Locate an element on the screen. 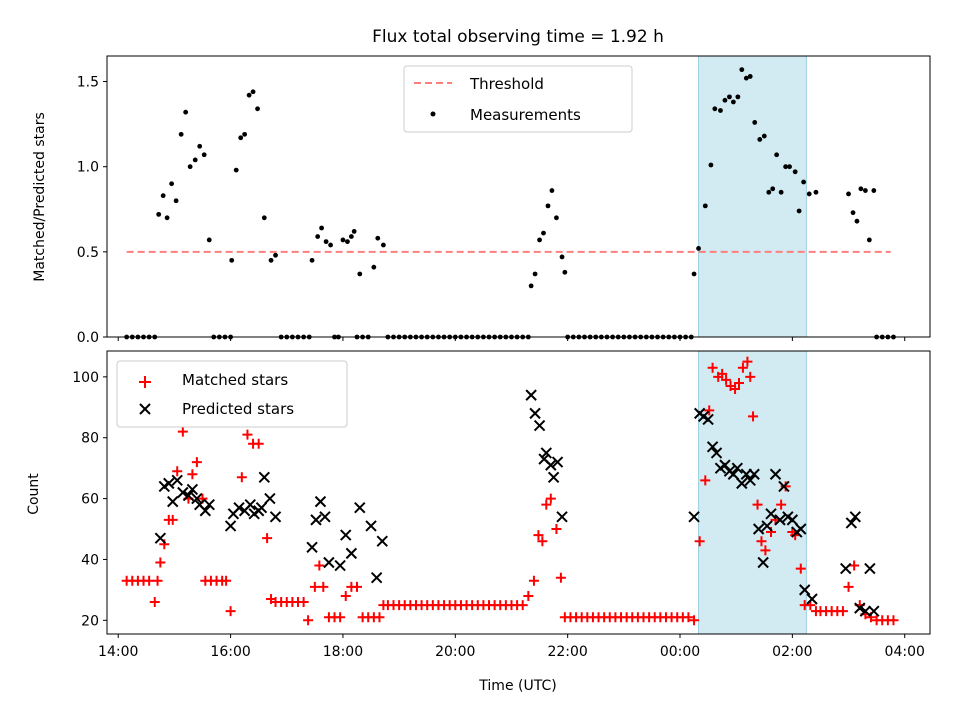 Image resolution: width=960 pixels, height=720 pixels. y-tick-label: 0.0 is located at coordinates (88, 338).